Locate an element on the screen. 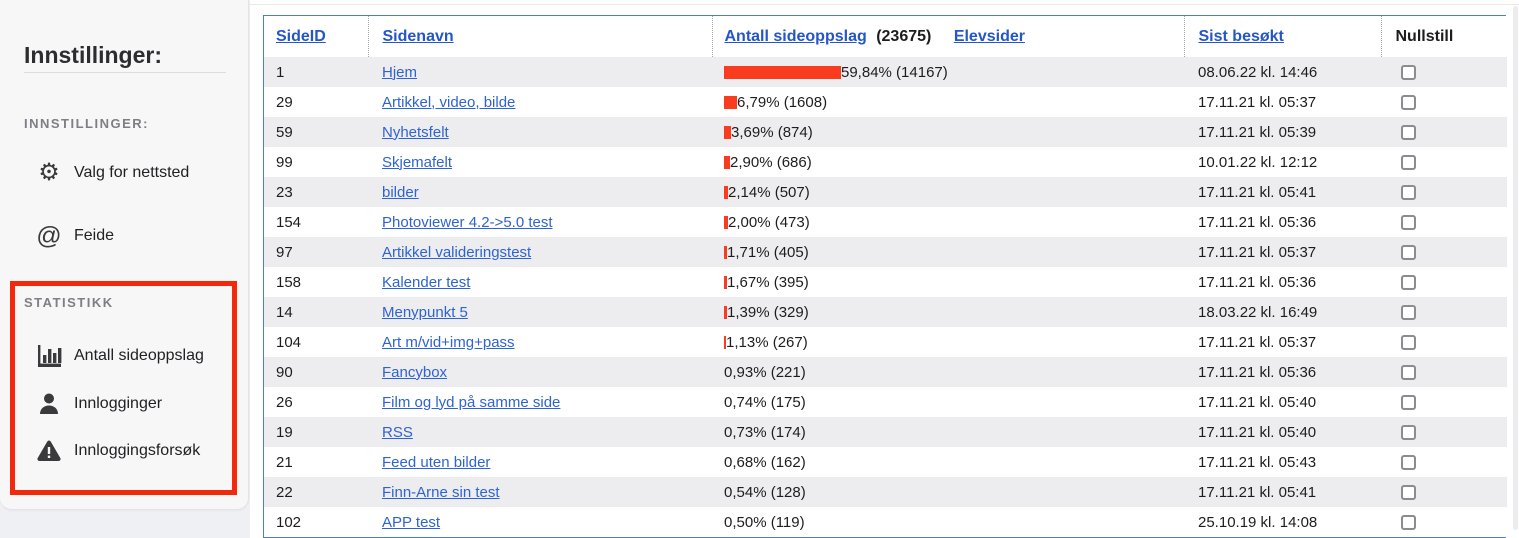 This screenshot has width=1519, height=538. cell-sidenavn: RSS is located at coordinates (540, 432).